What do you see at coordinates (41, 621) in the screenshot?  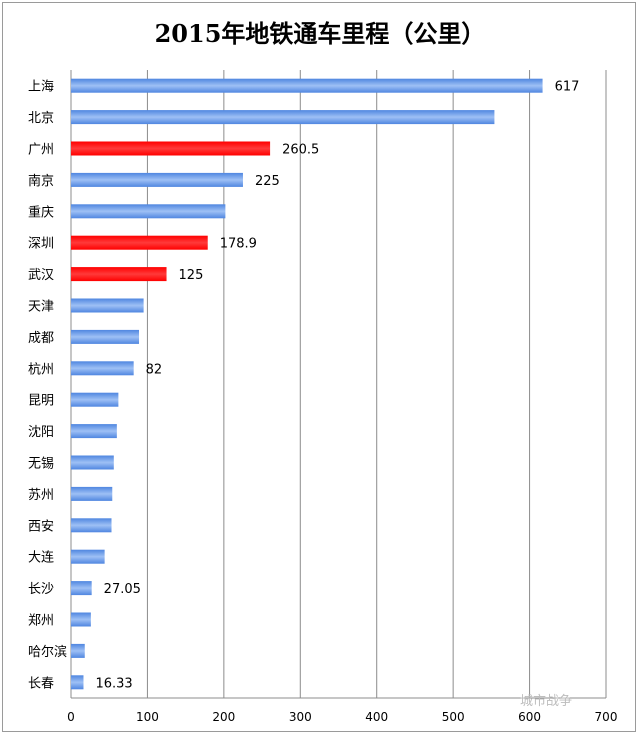 I see `category-label: 郑州` at bounding box center [41, 621].